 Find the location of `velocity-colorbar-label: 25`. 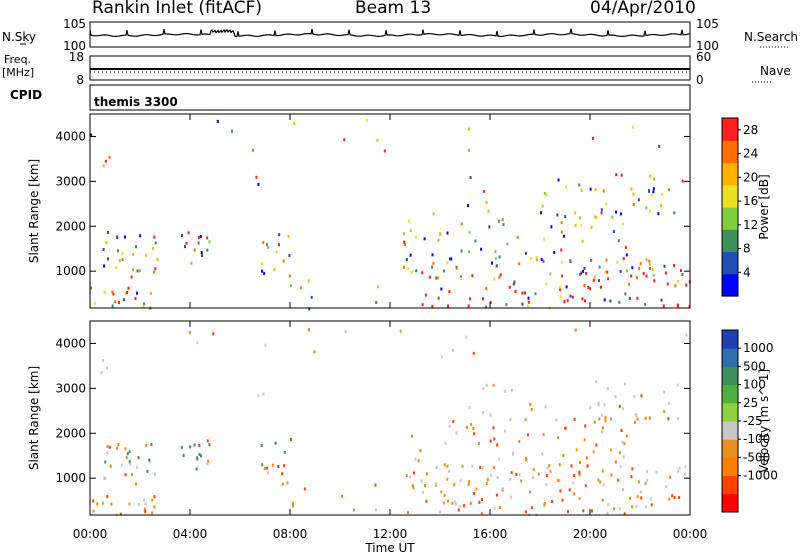

velocity-colorbar-label: 25 is located at coordinates (750, 403).